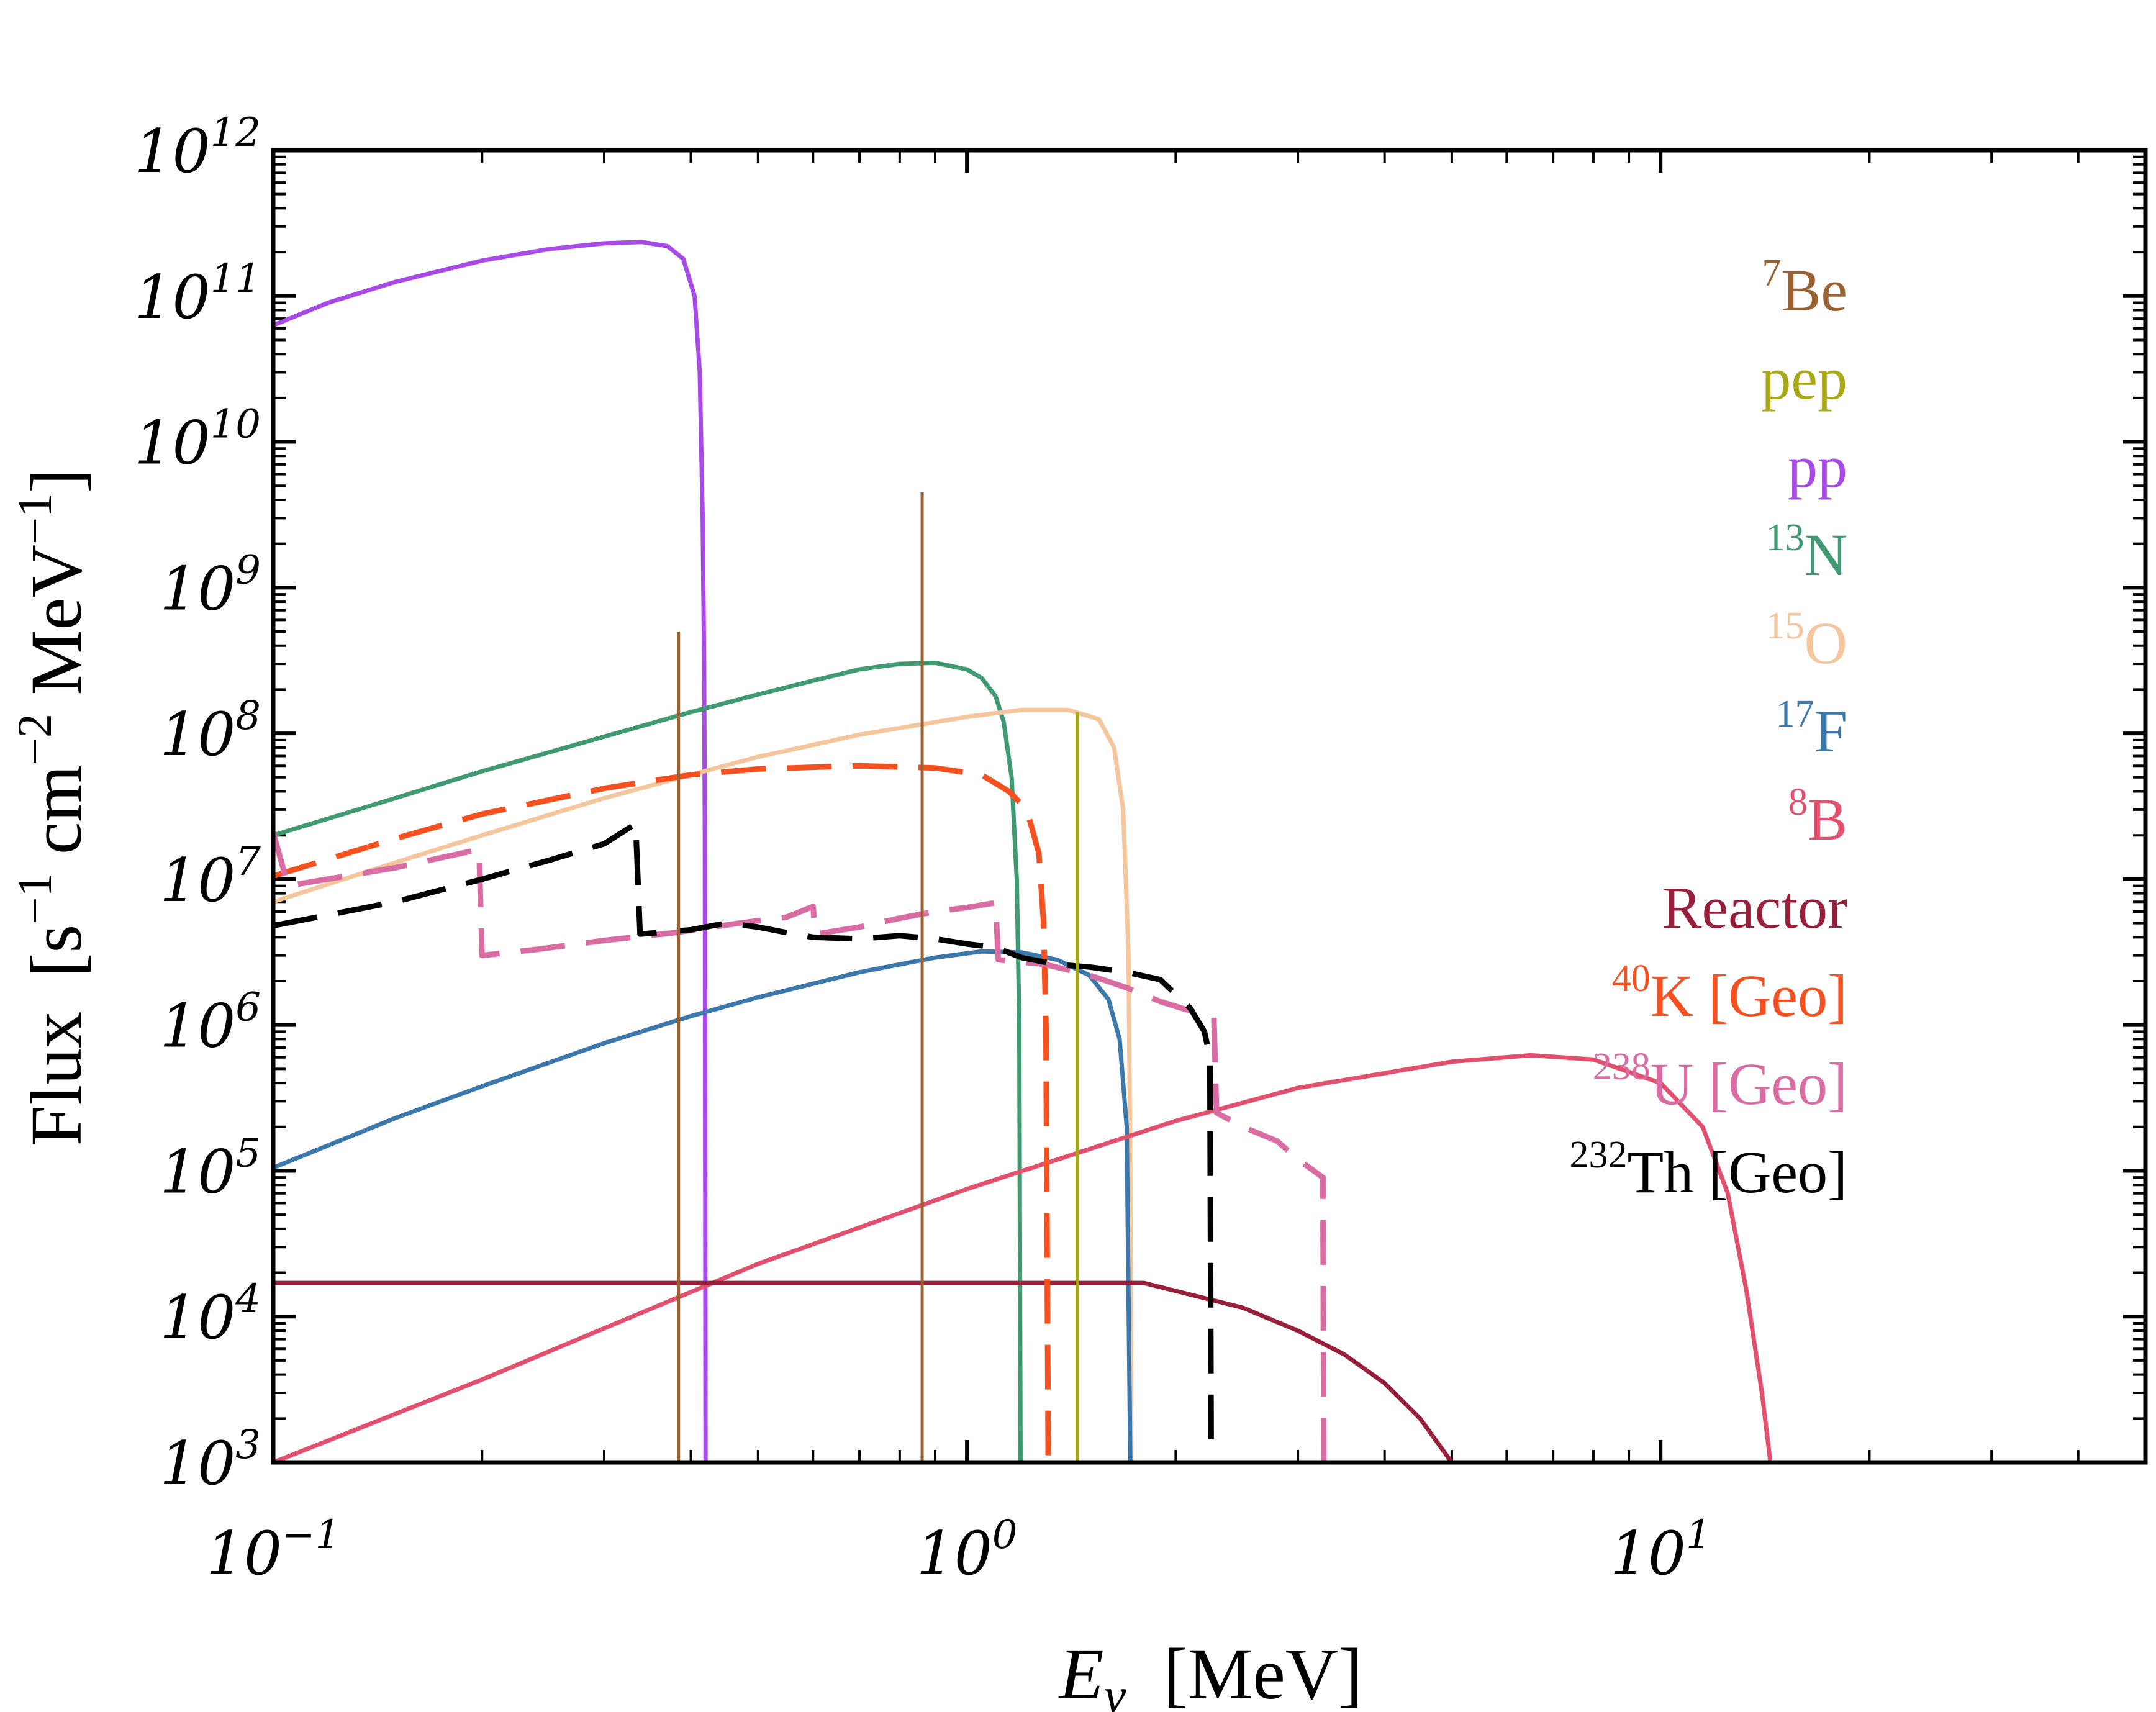 The height and width of the screenshot is (1712, 2156). What do you see at coordinates (56, 629) in the screenshot?
I see `y-axis-unit-mid: MeV` at bounding box center [56, 629].